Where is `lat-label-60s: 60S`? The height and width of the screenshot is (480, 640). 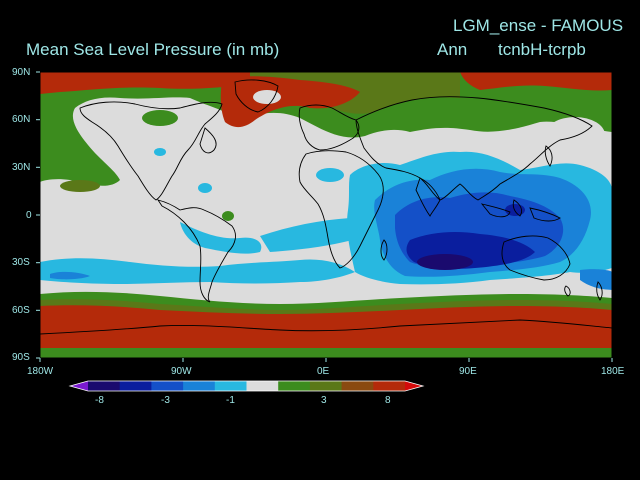 lat-label-60s: 60S is located at coordinates (21, 310).